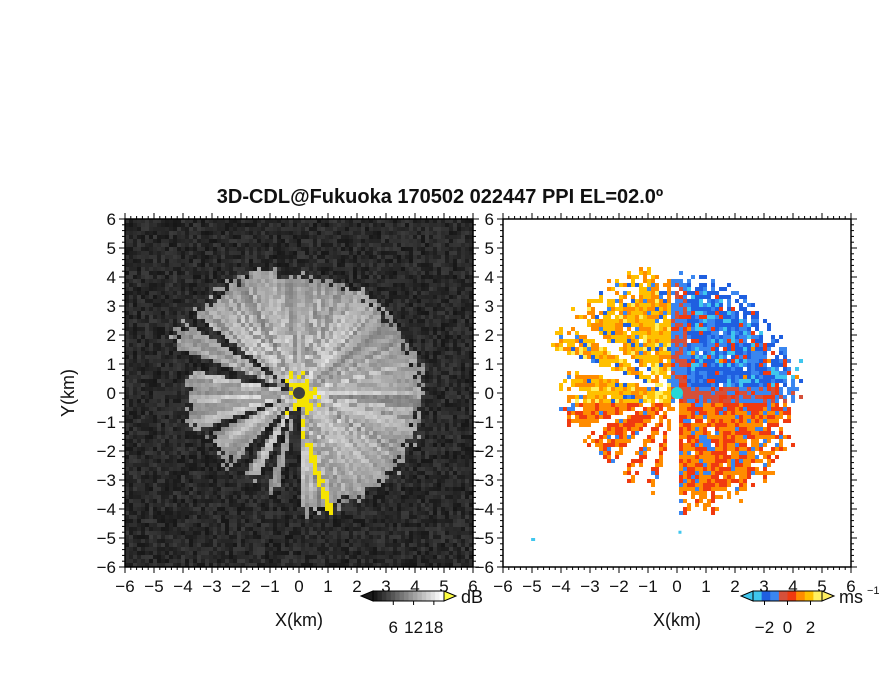 The height and width of the screenshot is (680, 880). Describe the element at coordinates (413, 627) in the screenshot. I see `colorbar-tick-label: 12` at that location.